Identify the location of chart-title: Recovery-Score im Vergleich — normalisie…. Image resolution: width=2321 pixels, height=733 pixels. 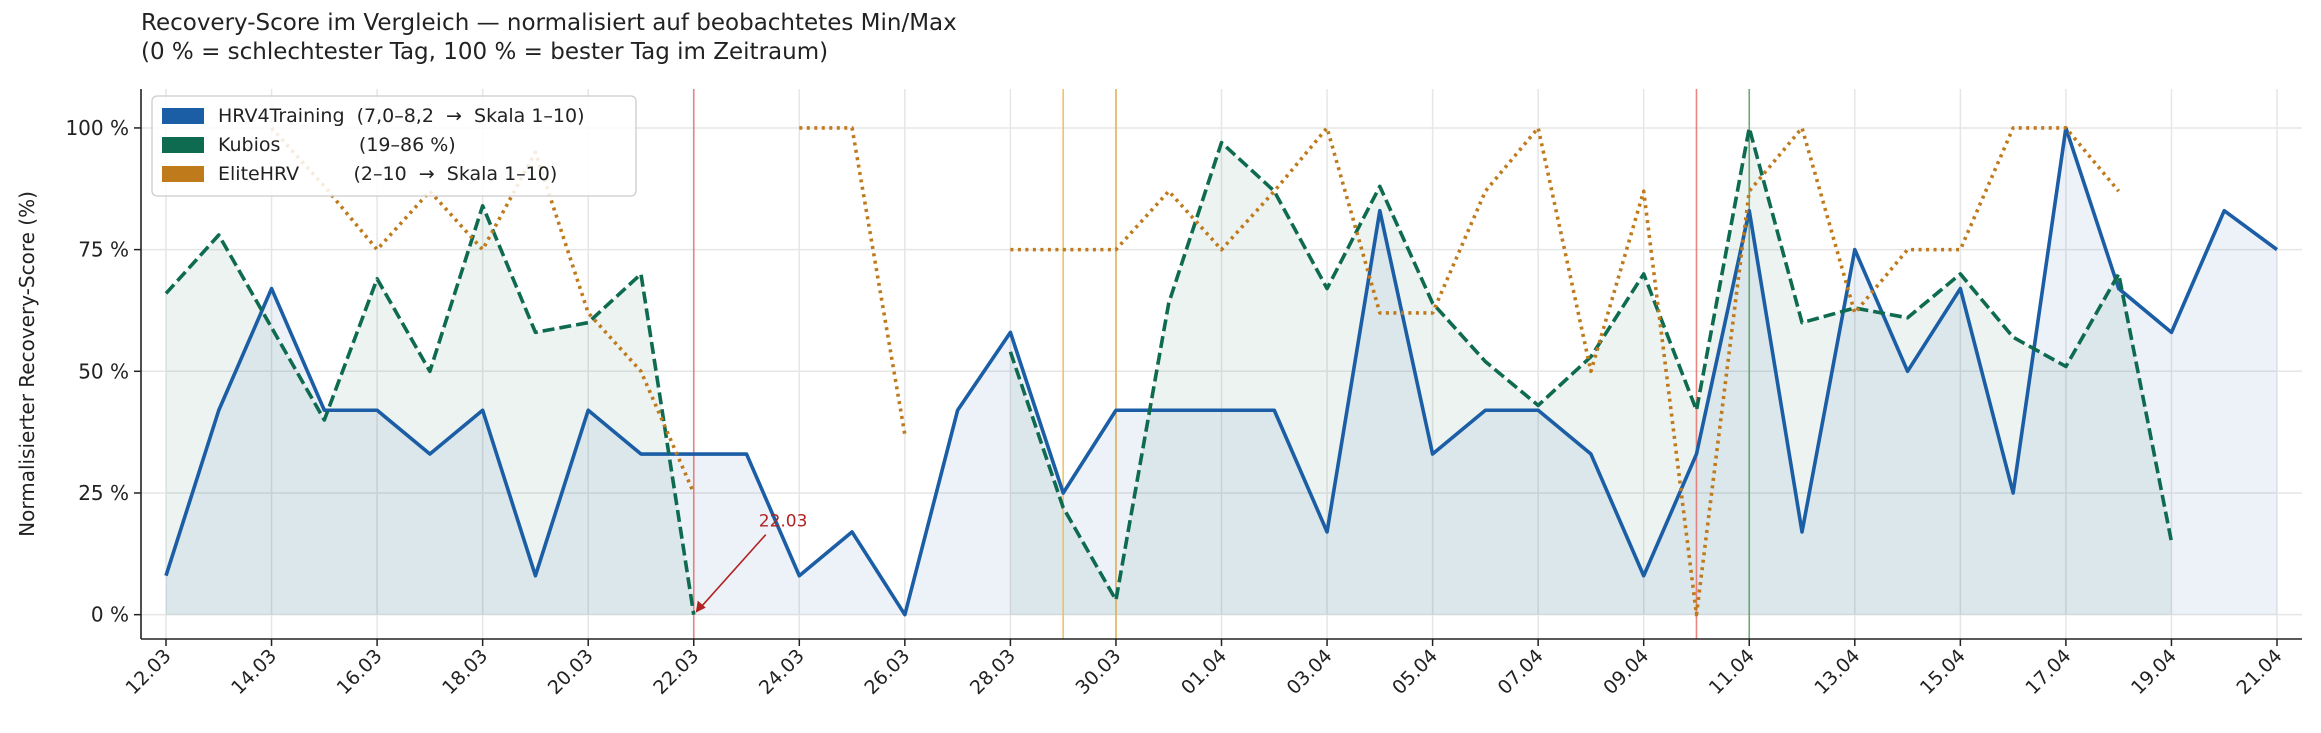
(549, 23).